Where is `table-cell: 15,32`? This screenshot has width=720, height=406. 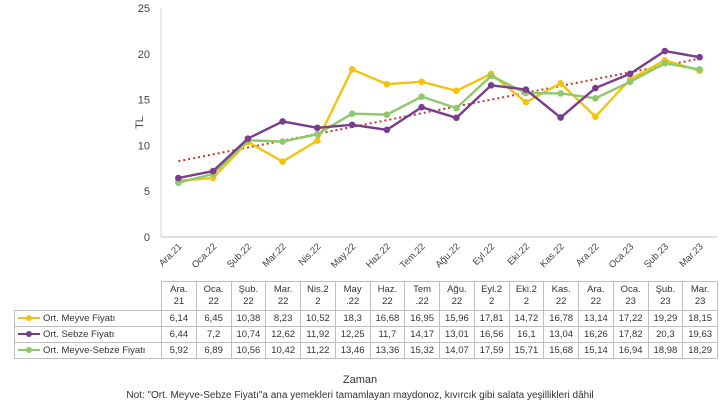 table-cell: 15,32 is located at coordinates (422, 350).